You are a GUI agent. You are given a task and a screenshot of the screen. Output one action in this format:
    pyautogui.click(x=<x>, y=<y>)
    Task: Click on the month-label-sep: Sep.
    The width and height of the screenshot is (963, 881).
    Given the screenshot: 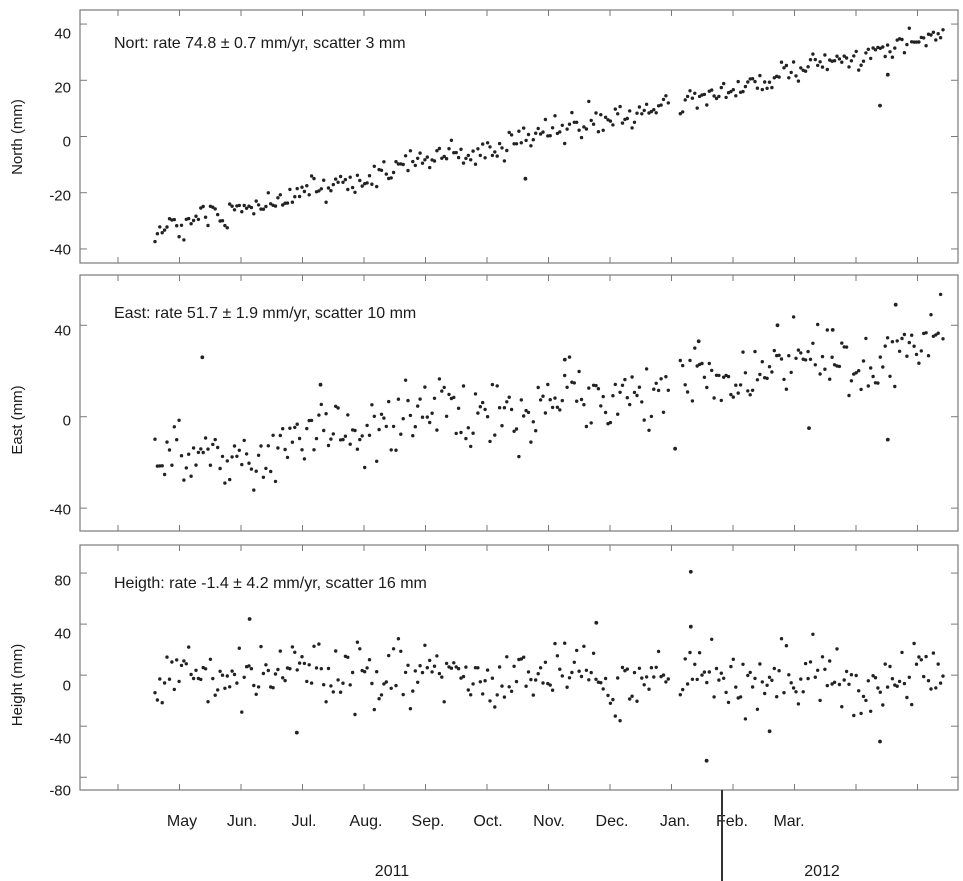 What is the action you would take?
    pyautogui.click(x=428, y=821)
    